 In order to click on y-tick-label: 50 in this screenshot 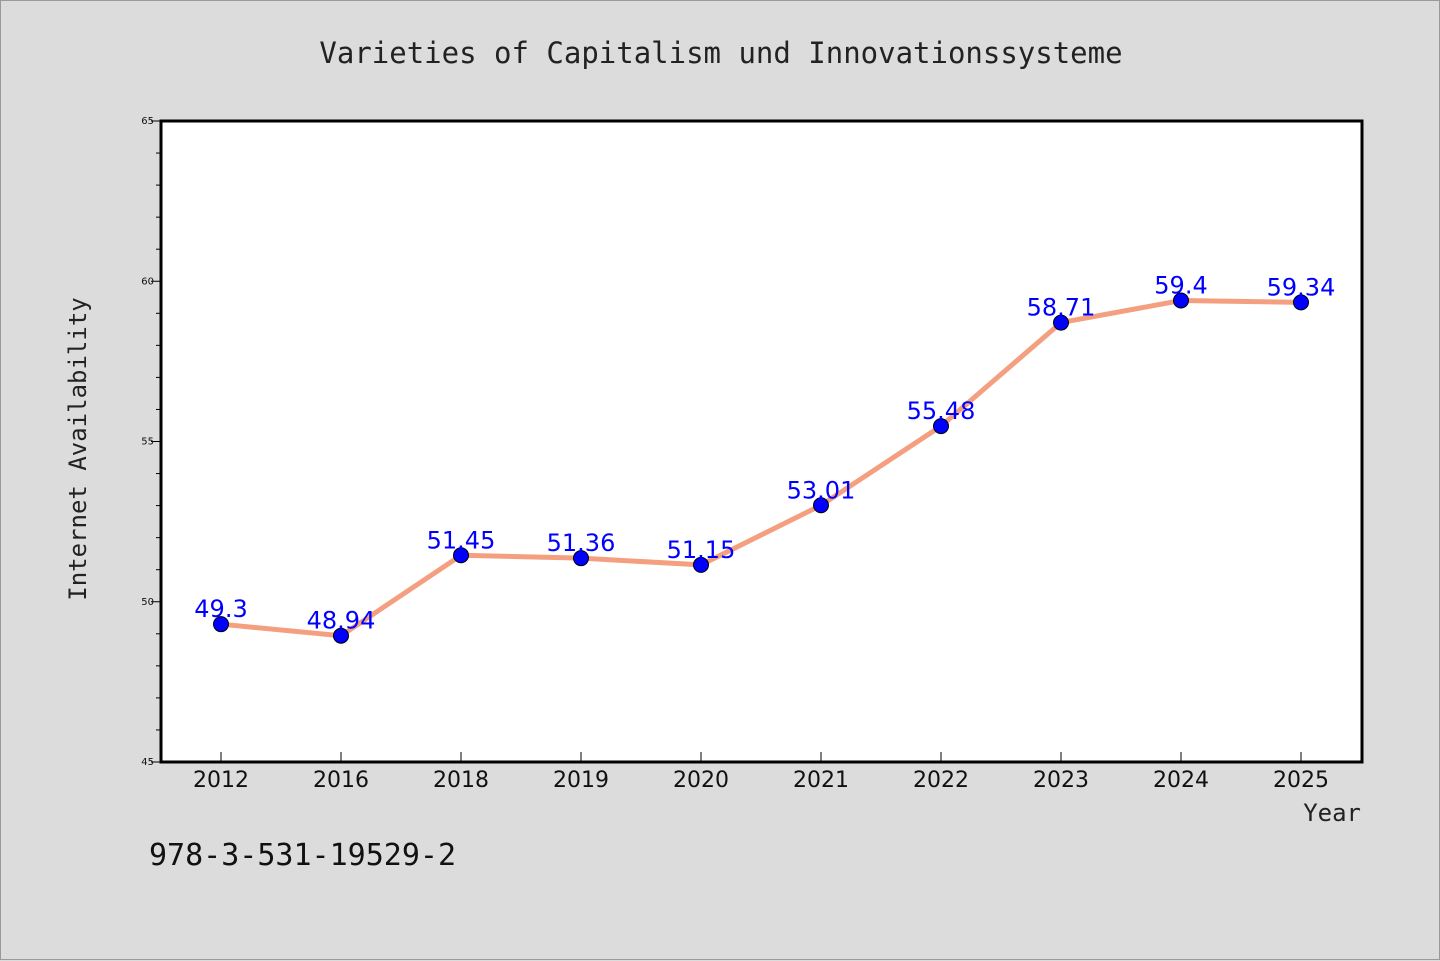, I will do `click(147, 602)`.